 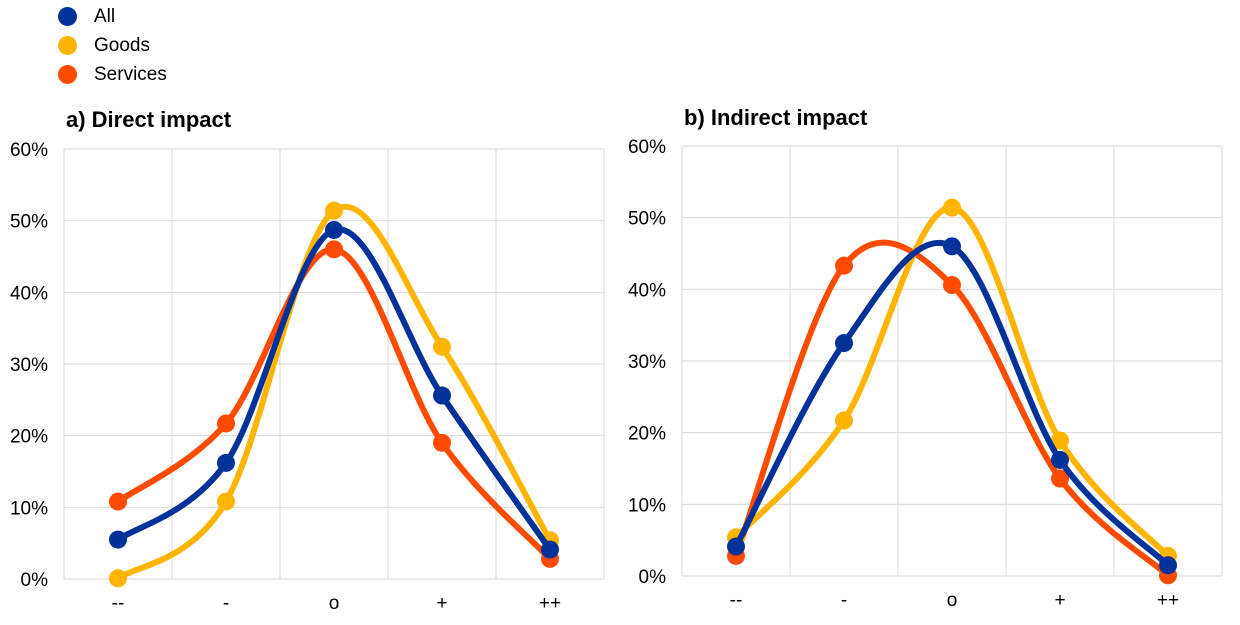 What do you see at coordinates (67, 74) in the screenshot?
I see `legend-marker-services` at bounding box center [67, 74].